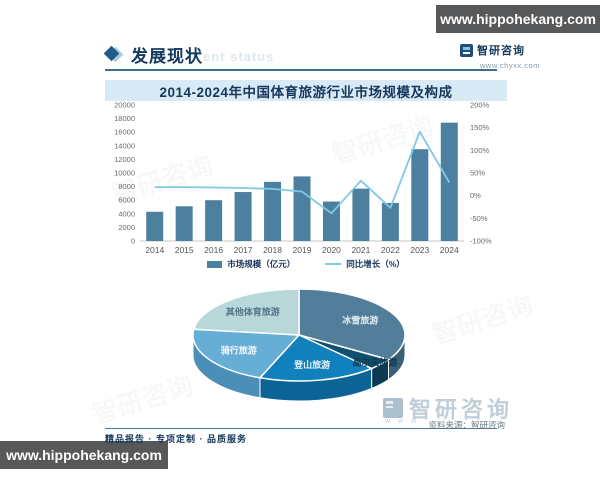 This screenshot has height=480, width=600. I want to click on right-axis-tick: -50%, so click(479, 218).